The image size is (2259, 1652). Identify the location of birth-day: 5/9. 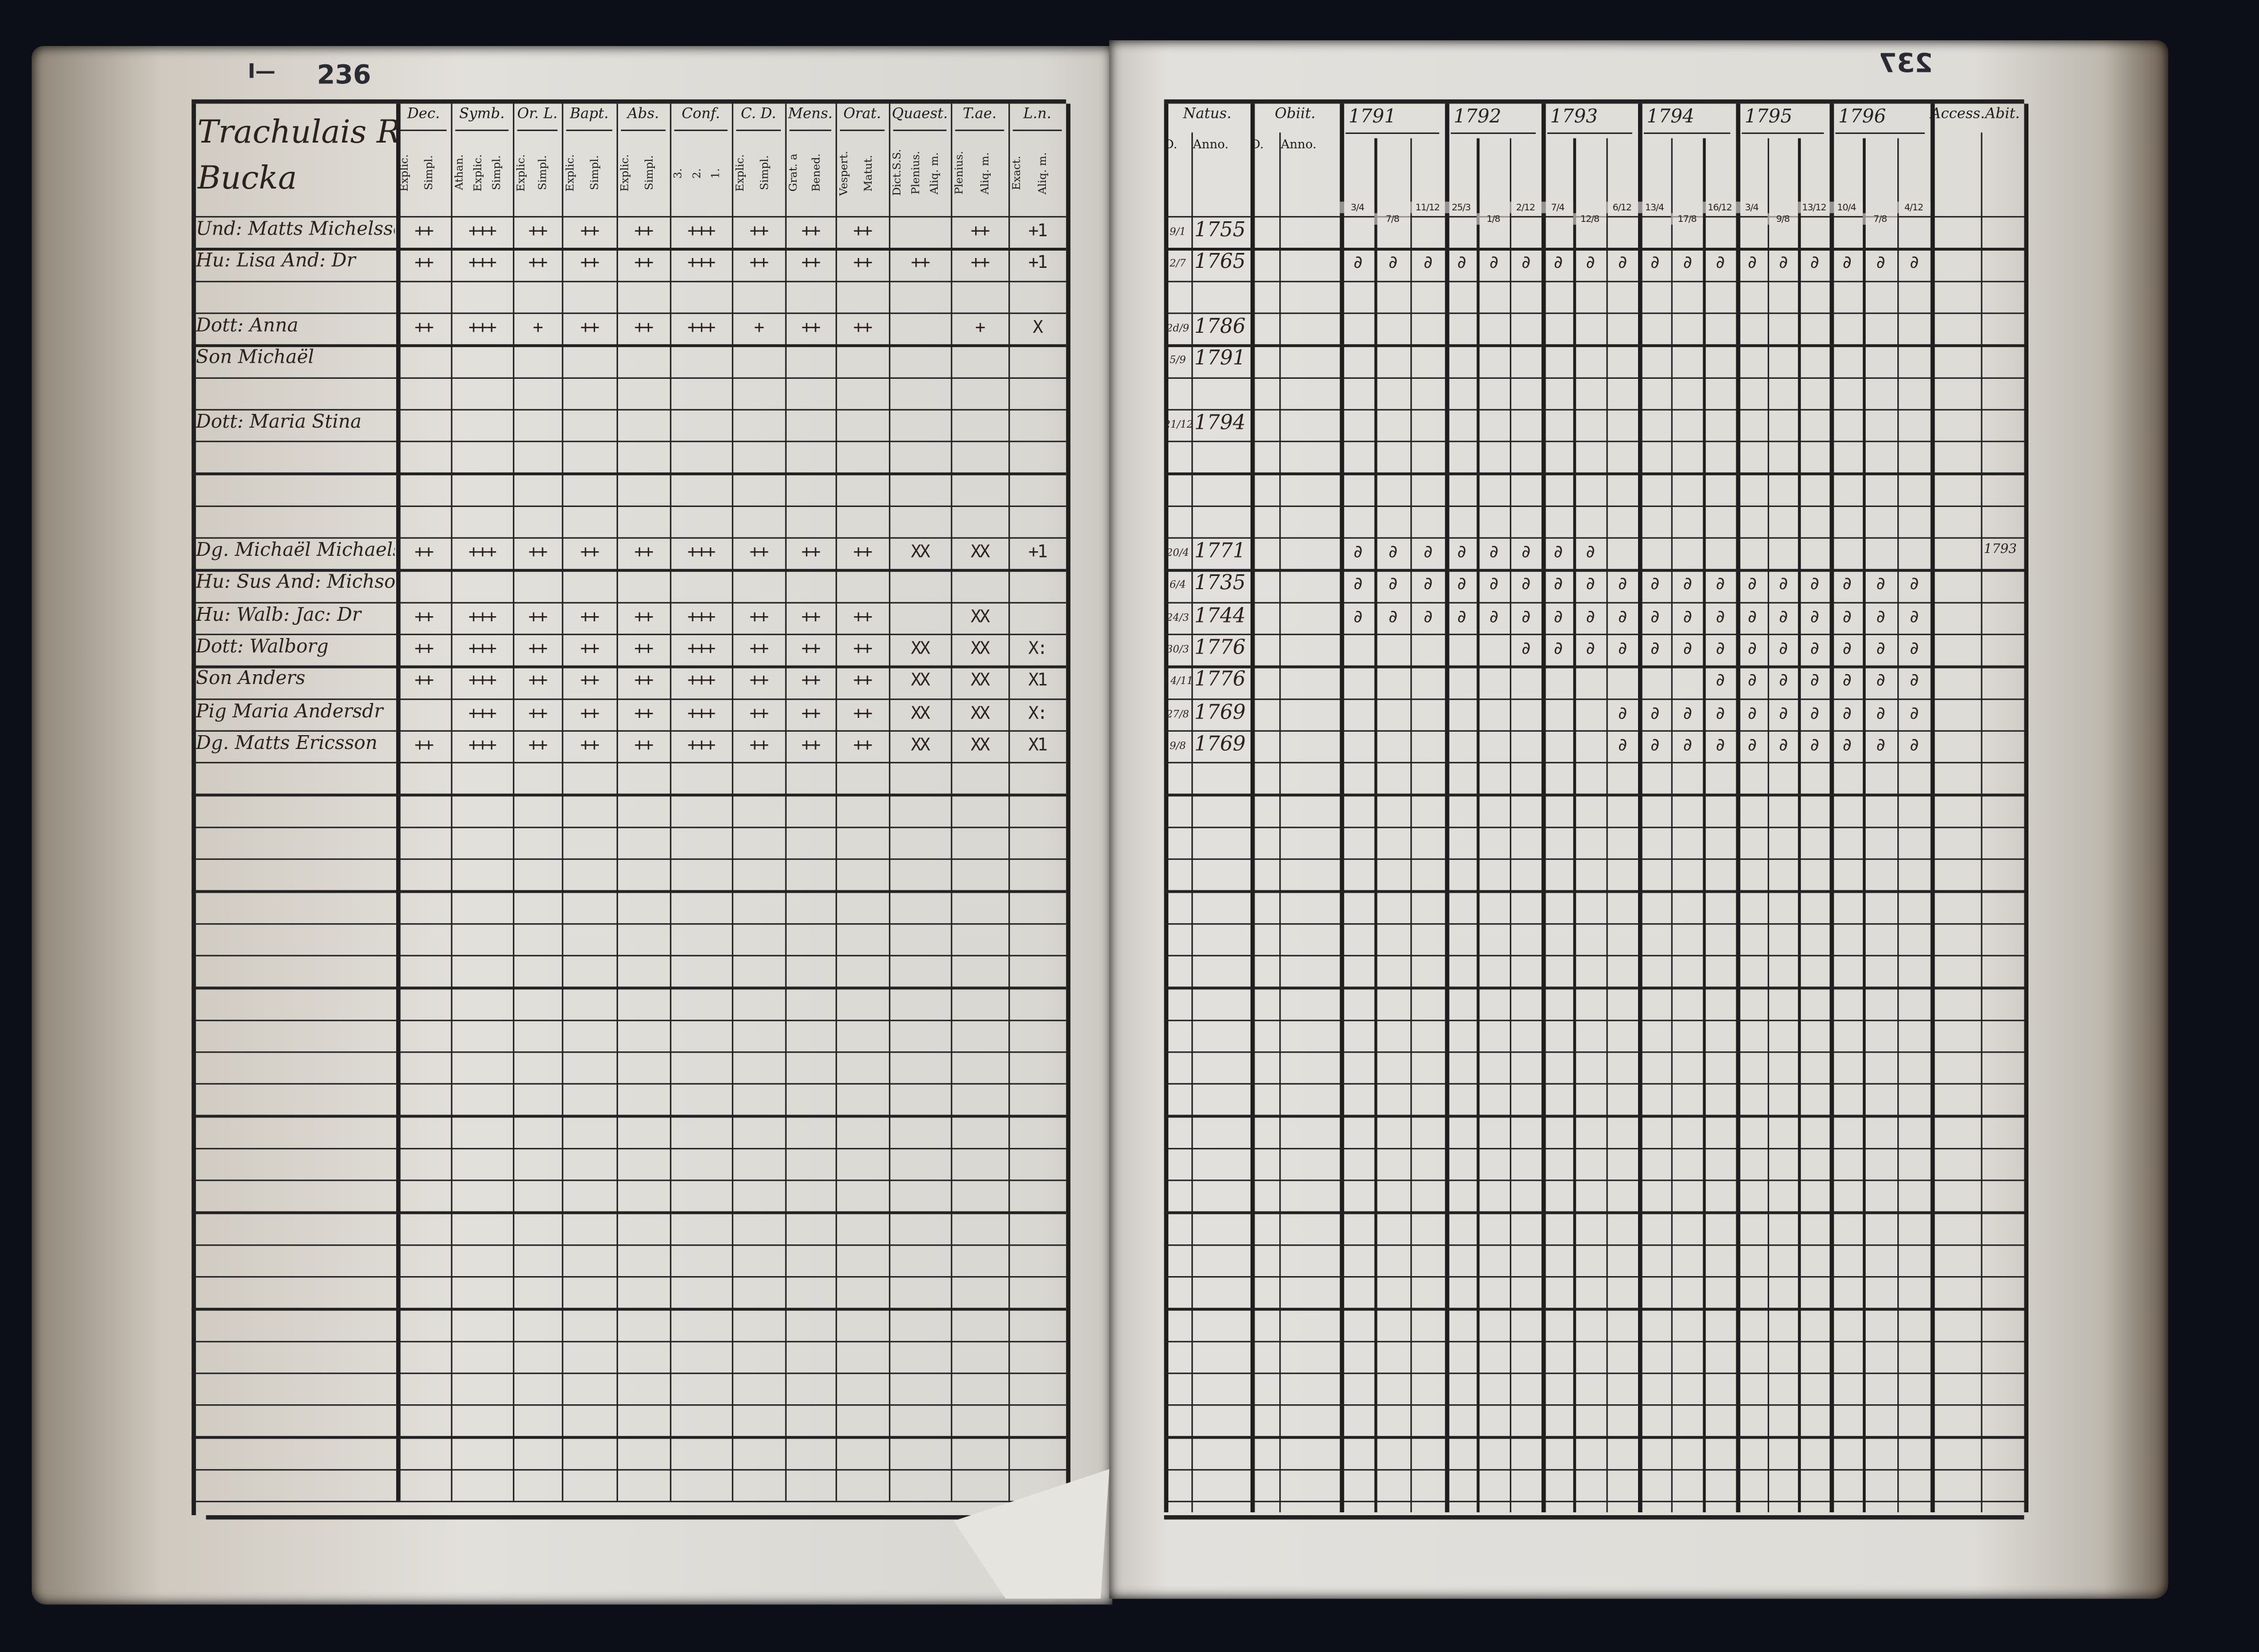
(1177, 360).